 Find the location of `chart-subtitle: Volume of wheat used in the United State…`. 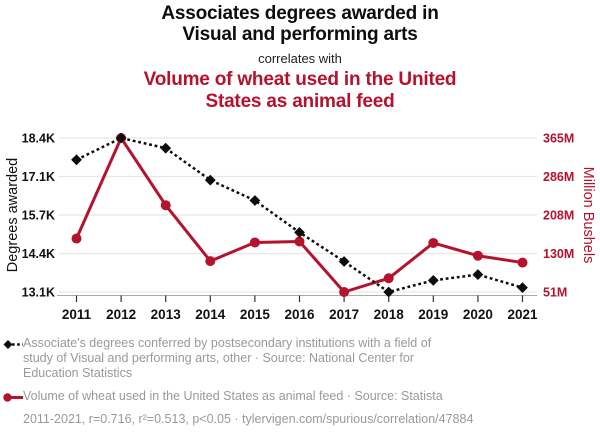

chart-subtitle: Volume of wheat used in the United State… is located at coordinates (300, 90).